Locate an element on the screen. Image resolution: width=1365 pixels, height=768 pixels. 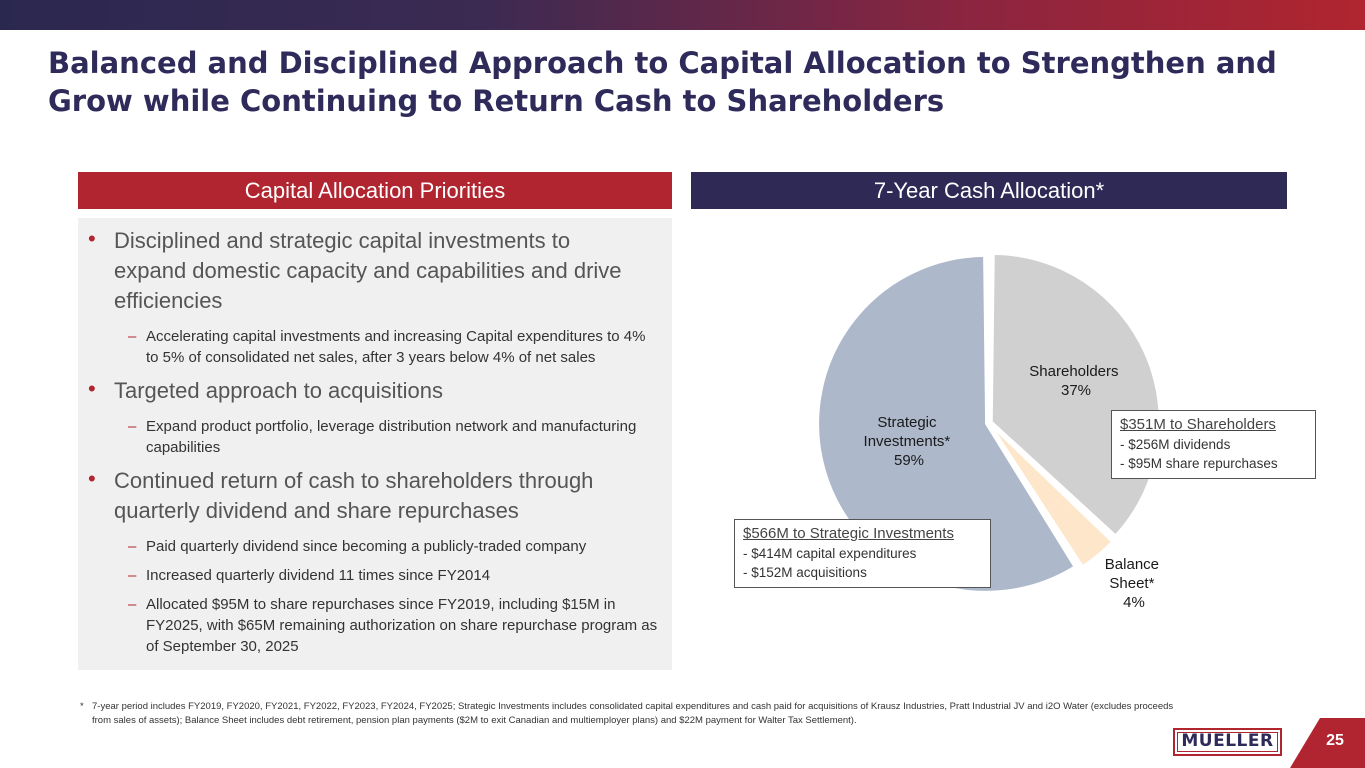
label-strategic-pct: 59% is located at coordinates (909, 460).